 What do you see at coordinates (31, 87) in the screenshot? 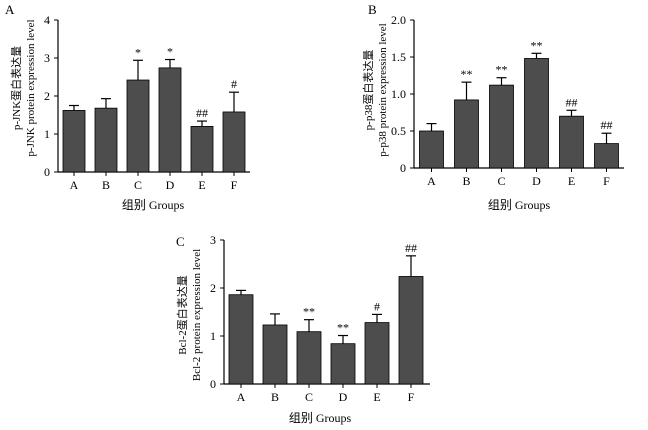
I see `y-axis-title-en: p-JNK protein expression level` at bounding box center [31, 87].